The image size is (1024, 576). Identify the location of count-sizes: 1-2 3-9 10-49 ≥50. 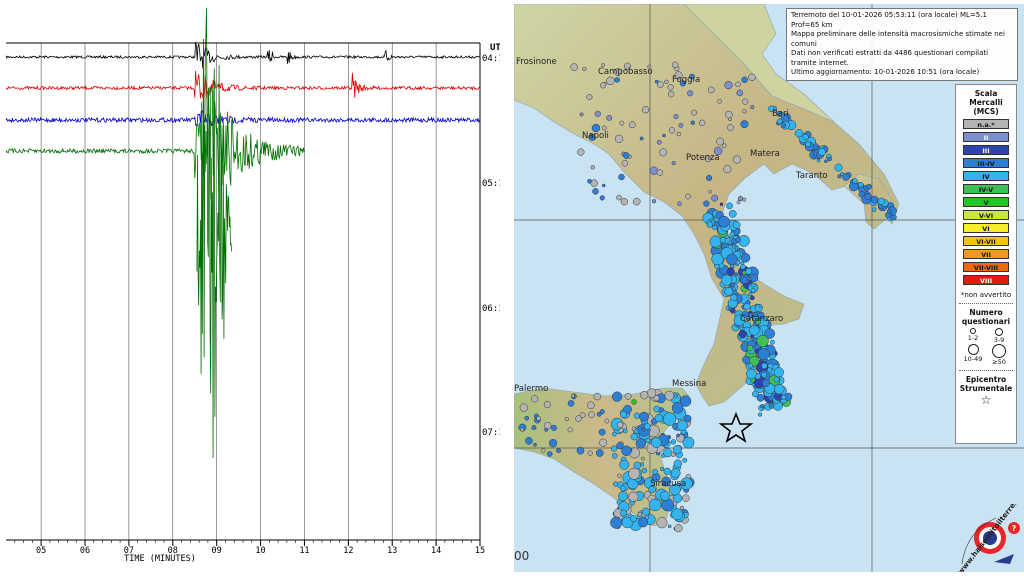
(986, 347).